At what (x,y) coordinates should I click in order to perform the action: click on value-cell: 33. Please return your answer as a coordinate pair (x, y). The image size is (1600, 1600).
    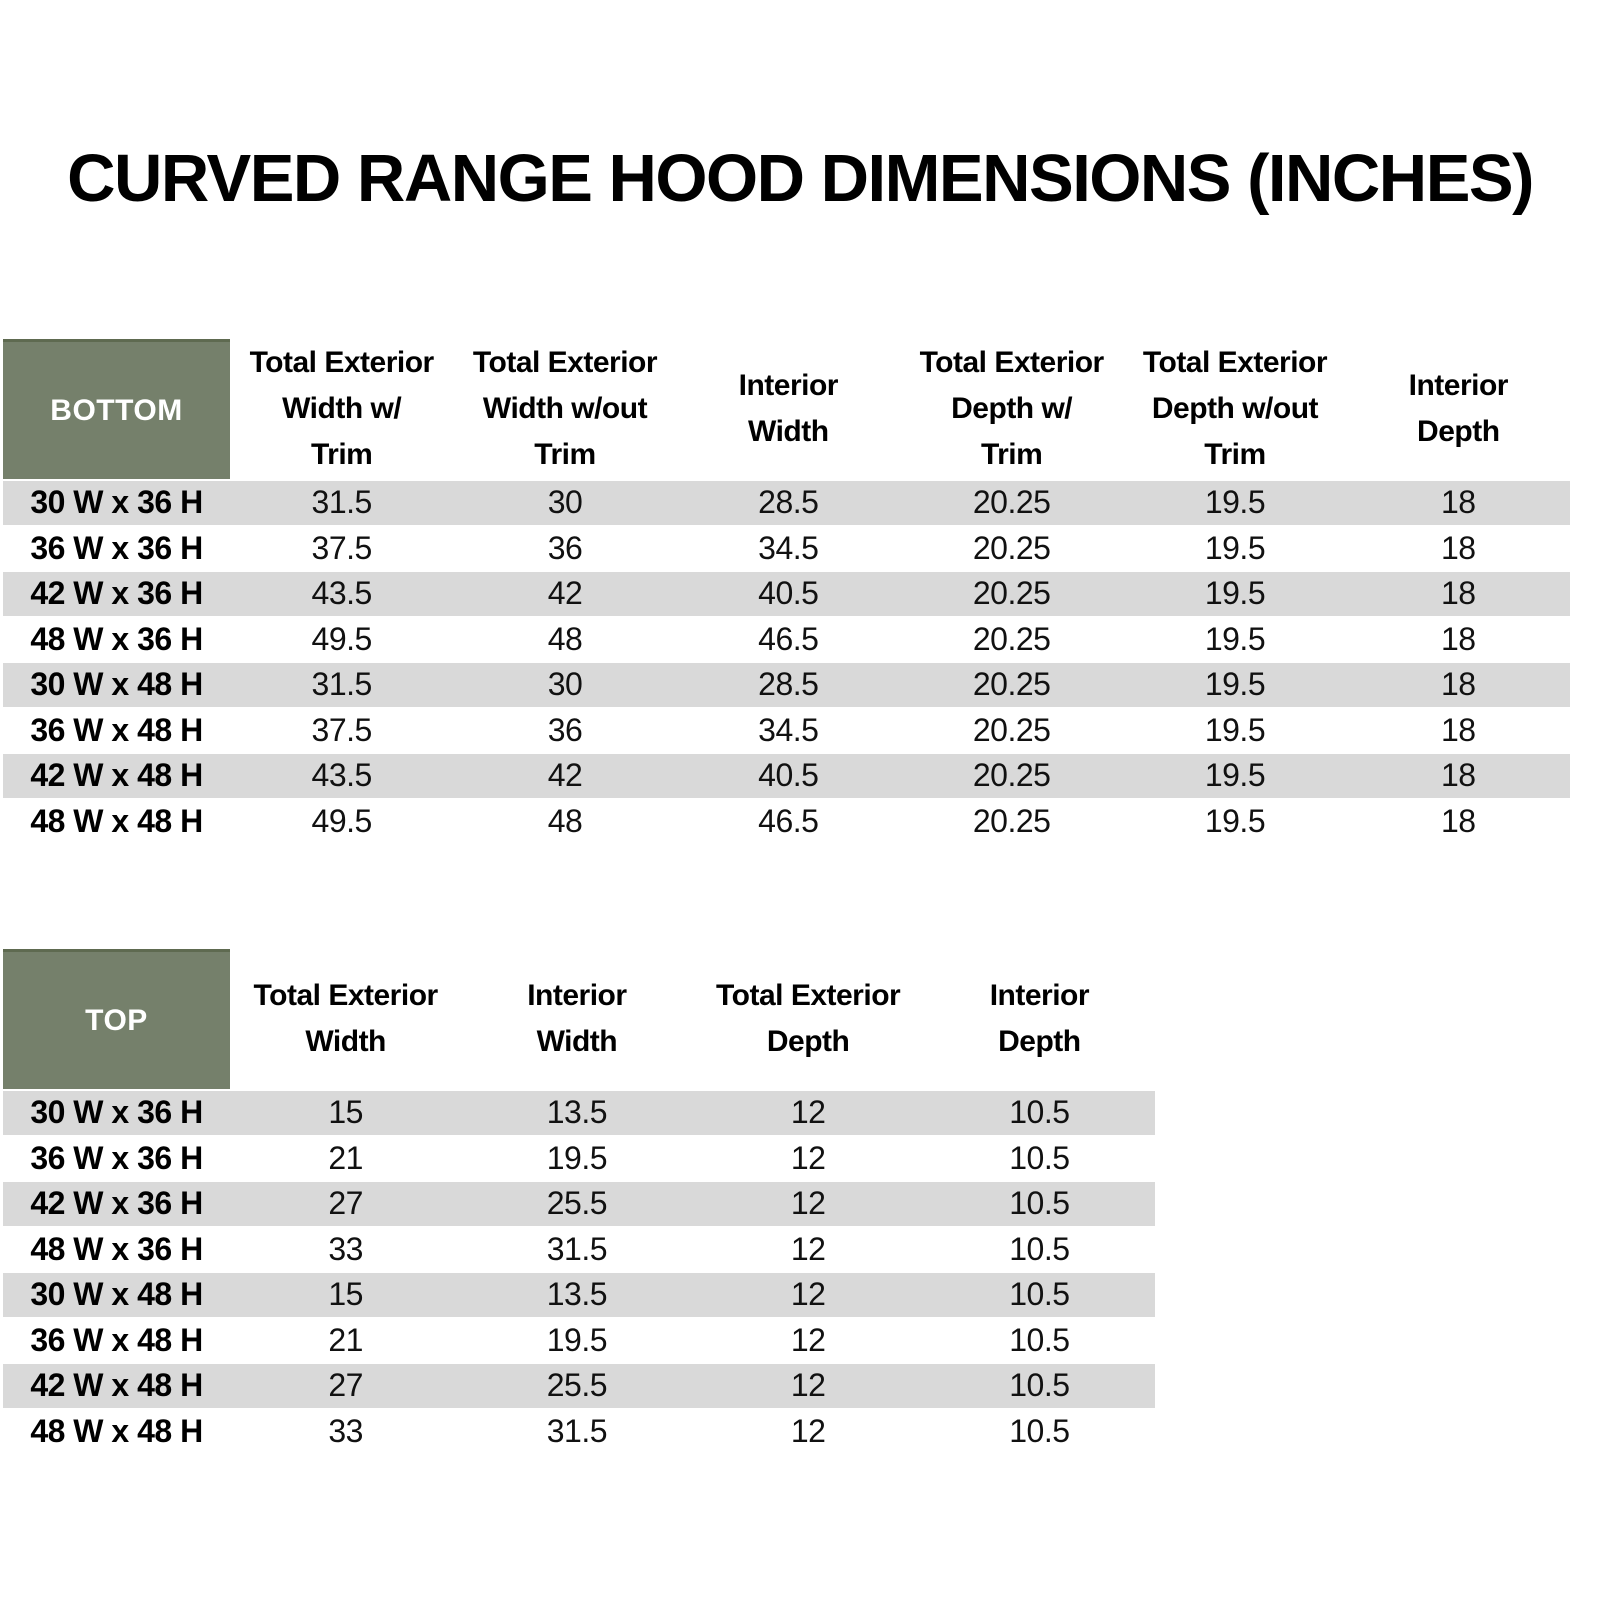
    Looking at the image, I should click on (345, 1248).